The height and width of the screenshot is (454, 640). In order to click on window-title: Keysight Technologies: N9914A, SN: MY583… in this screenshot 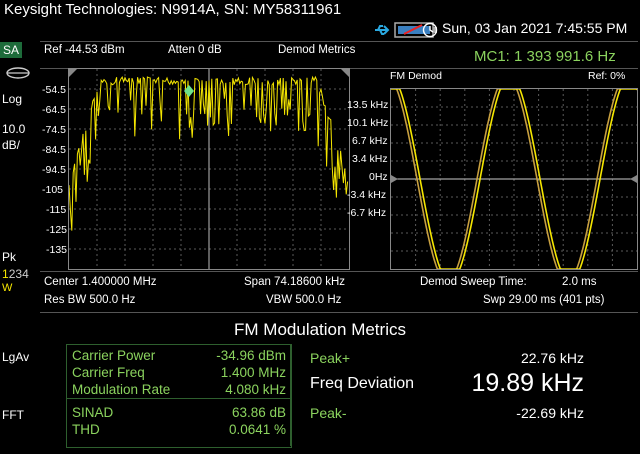, I will do `click(173, 9)`.